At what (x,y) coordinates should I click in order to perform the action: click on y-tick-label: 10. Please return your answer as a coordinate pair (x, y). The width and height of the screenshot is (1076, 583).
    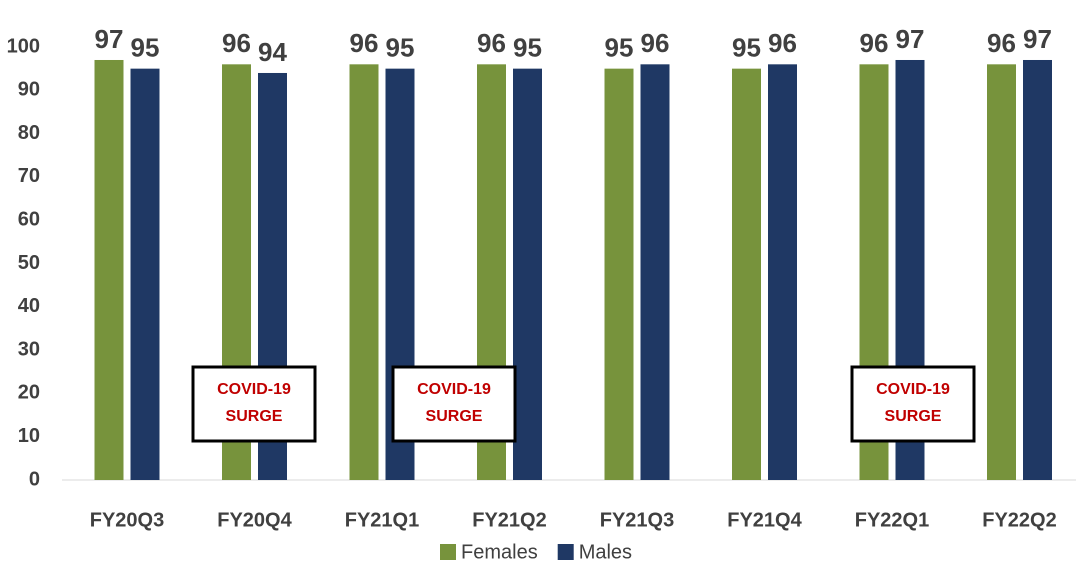
    Looking at the image, I should click on (29, 436).